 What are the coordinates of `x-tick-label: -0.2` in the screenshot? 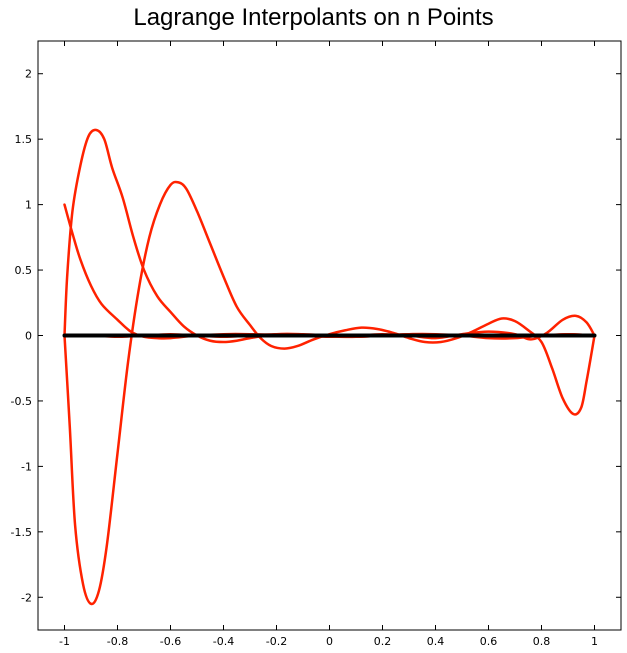 It's located at (276, 641).